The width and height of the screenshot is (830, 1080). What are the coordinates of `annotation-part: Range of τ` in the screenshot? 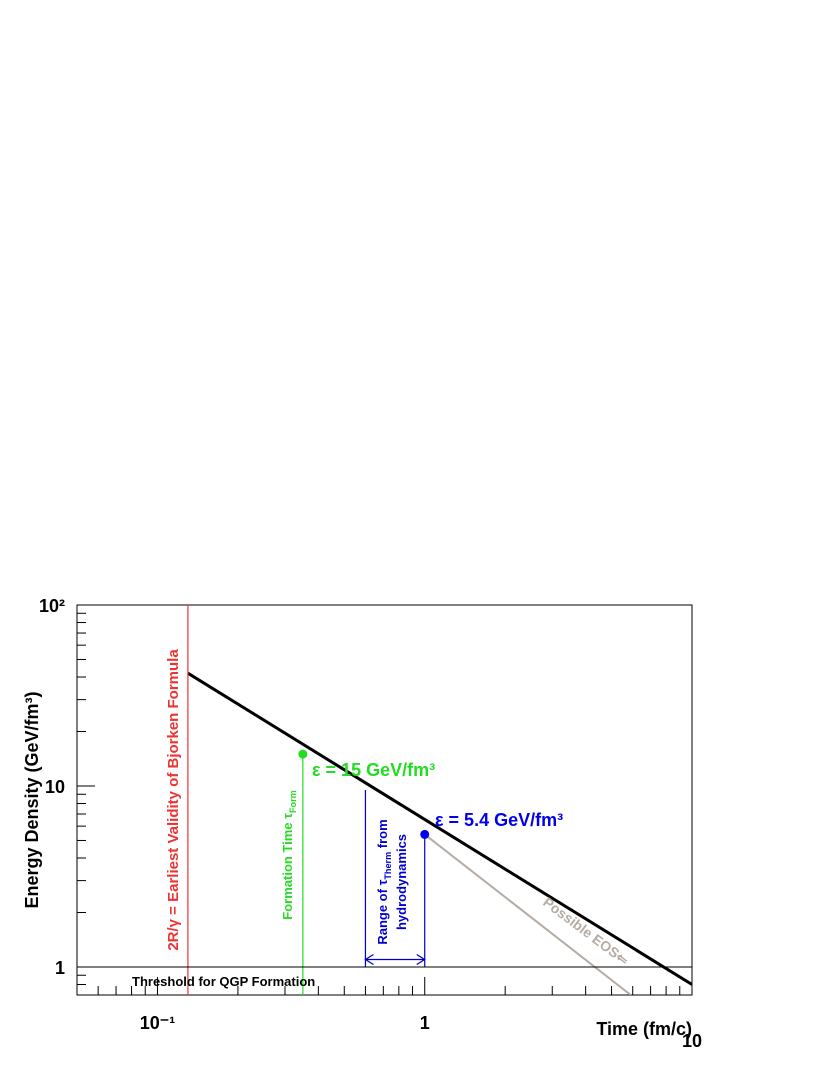 It's located at (382, 911).